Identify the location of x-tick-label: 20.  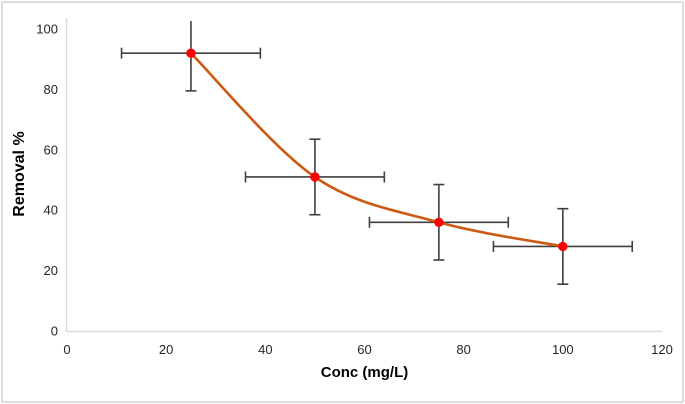
(166, 349).